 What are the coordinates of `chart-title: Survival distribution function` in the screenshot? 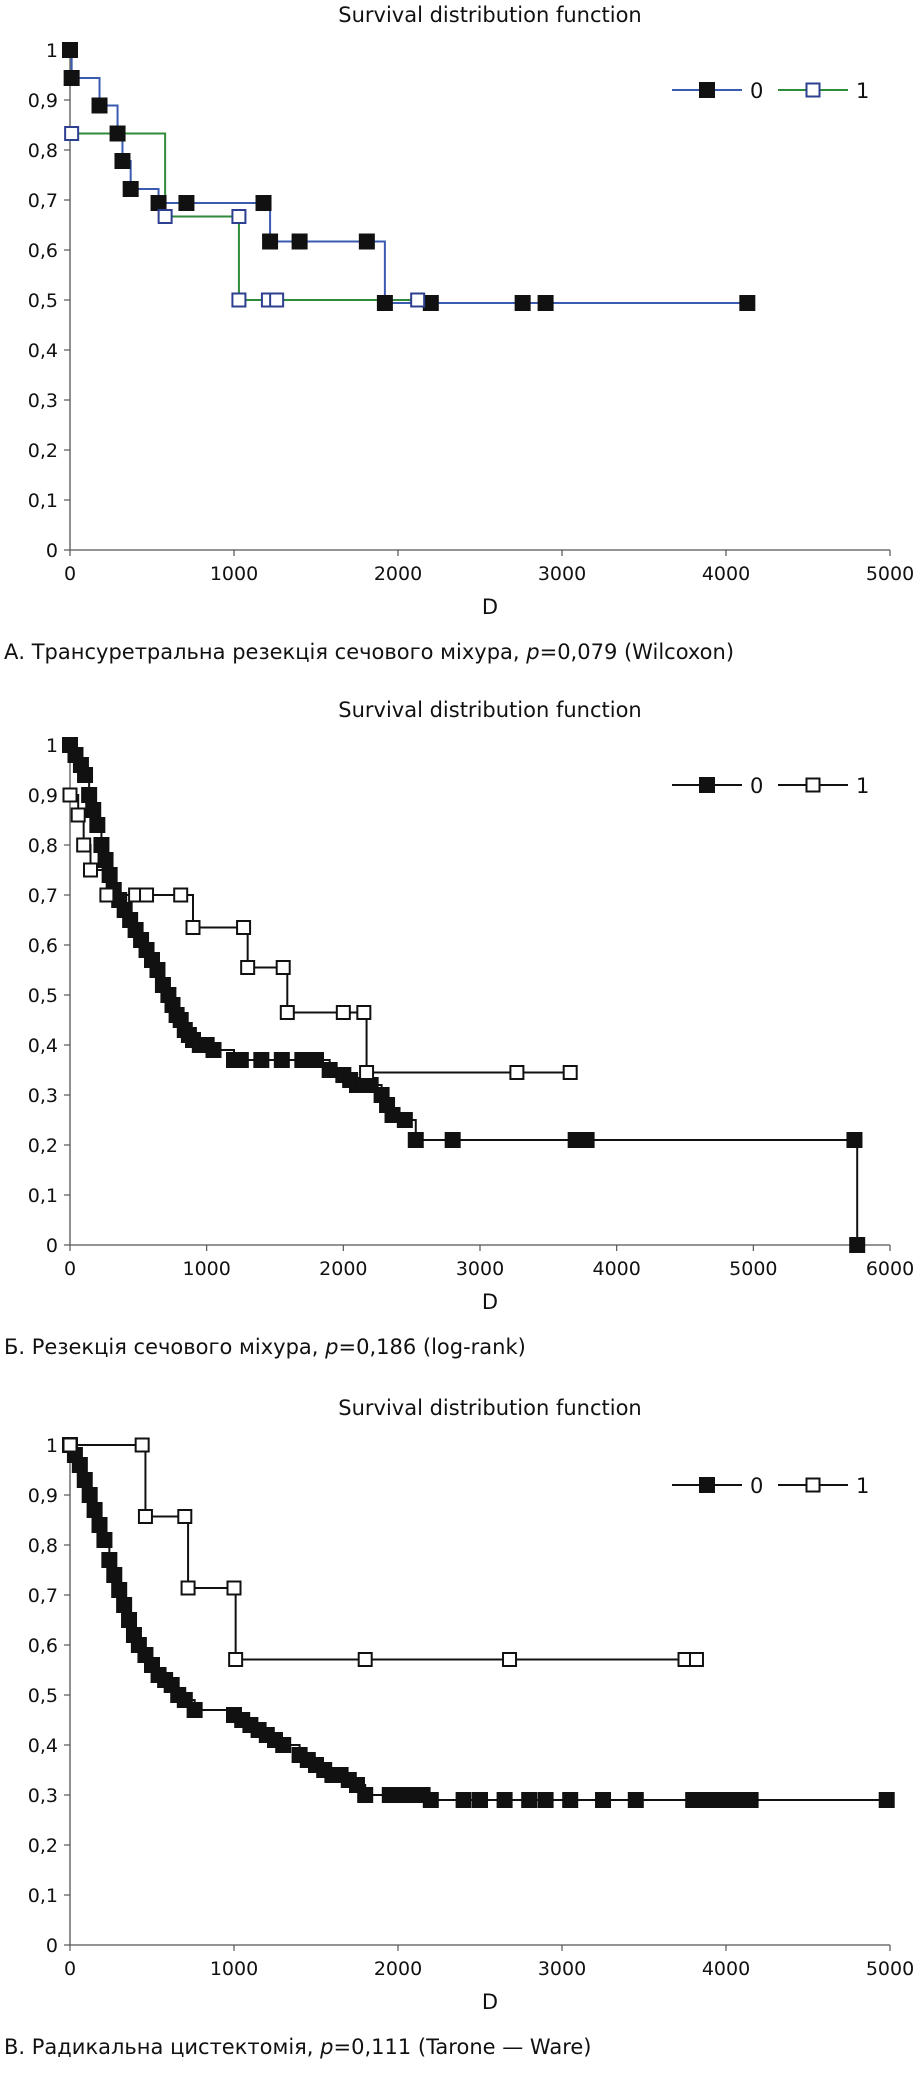 It's located at (489, 15).